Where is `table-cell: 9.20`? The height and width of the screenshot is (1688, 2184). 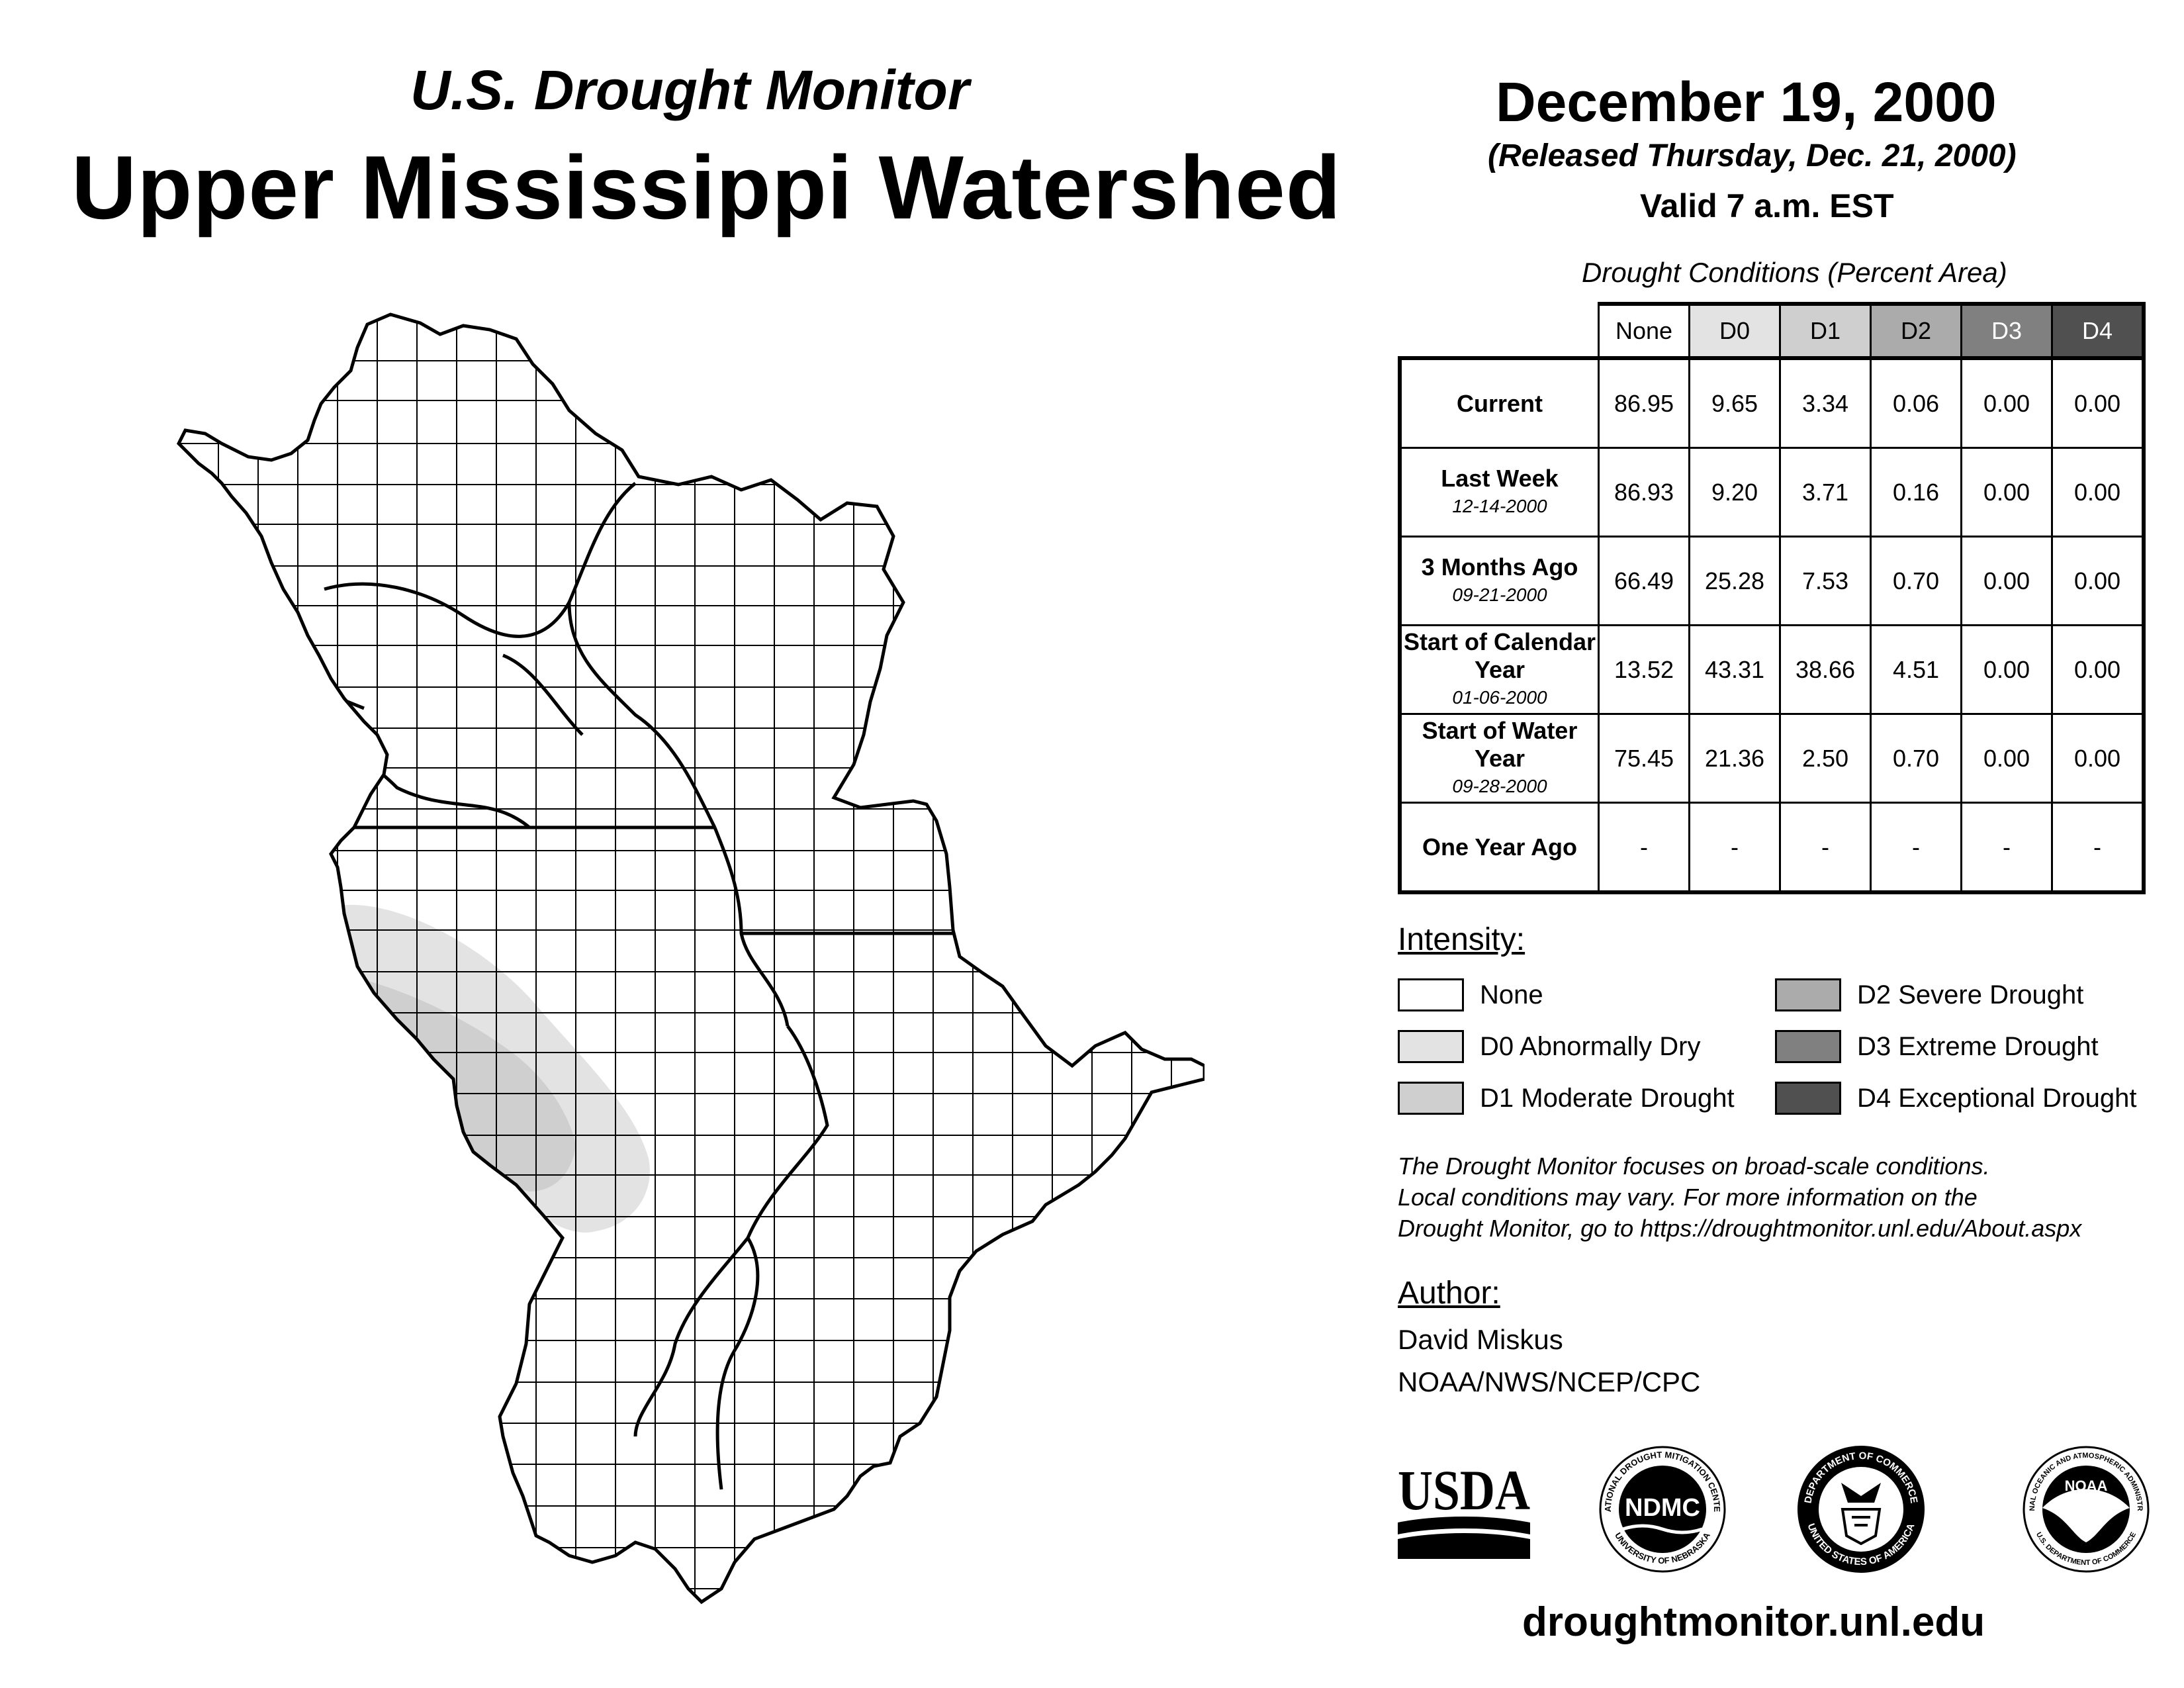
table-cell: 9.20 is located at coordinates (1735, 492).